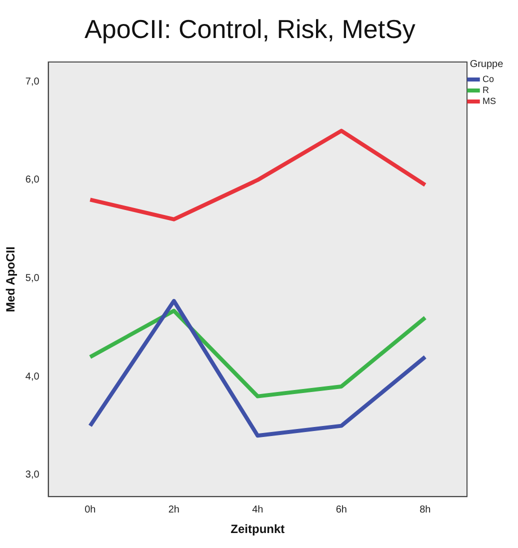  I want to click on y-tick-label: 7,0, so click(32, 82).